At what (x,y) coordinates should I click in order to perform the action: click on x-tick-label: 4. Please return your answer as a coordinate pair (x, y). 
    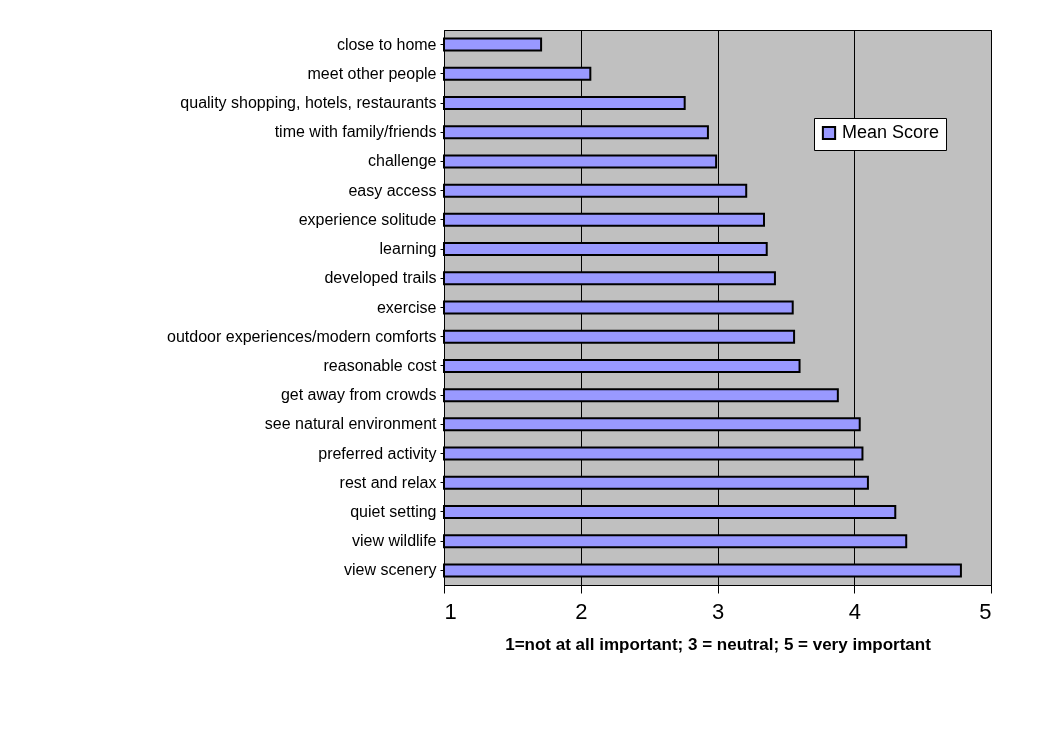
    Looking at the image, I should click on (854, 611).